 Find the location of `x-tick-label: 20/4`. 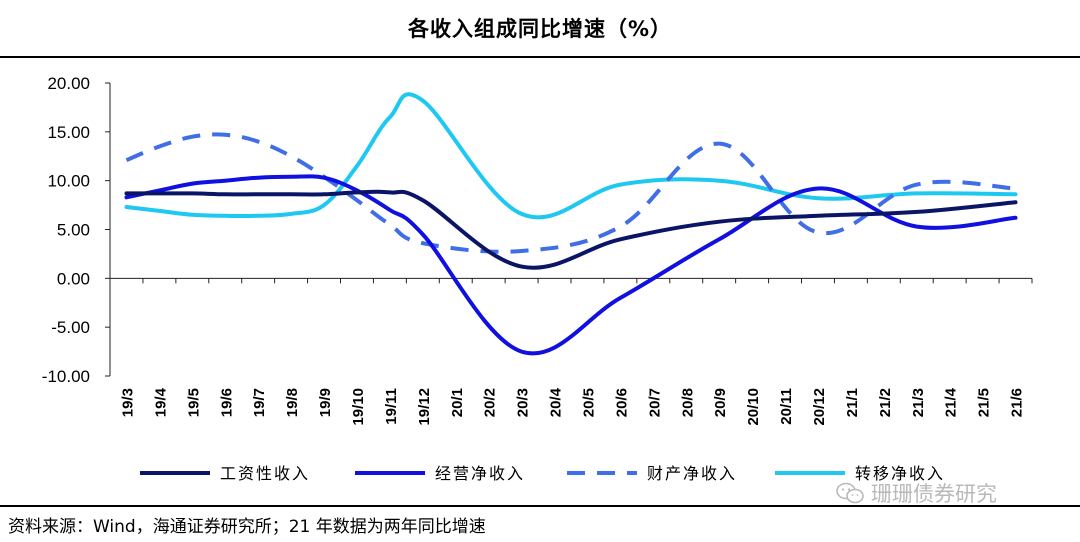

x-tick-label: 20/4 is located at coordinates (556, 402).